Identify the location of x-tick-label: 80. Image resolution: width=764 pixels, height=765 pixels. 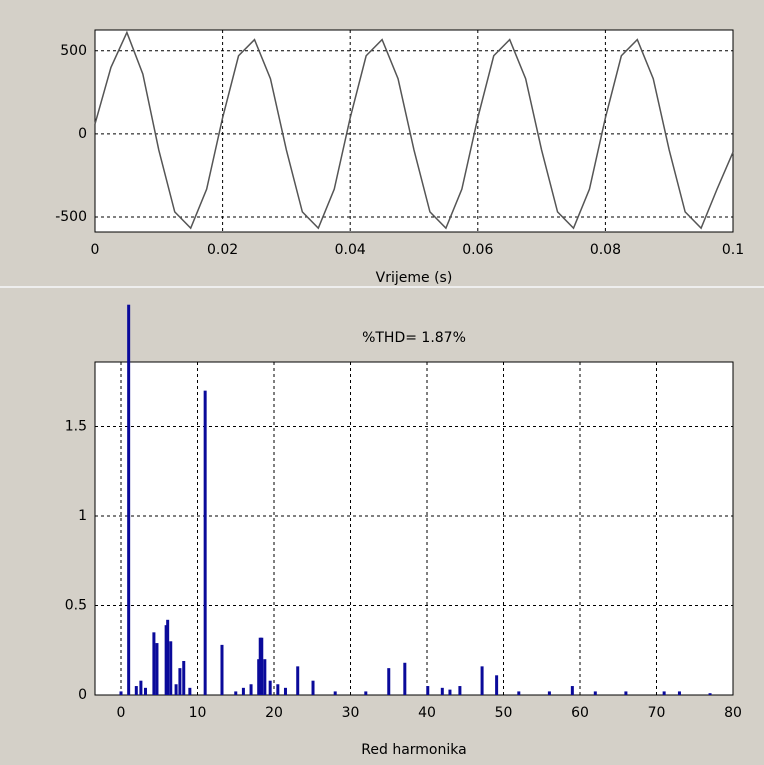
(733, 713).